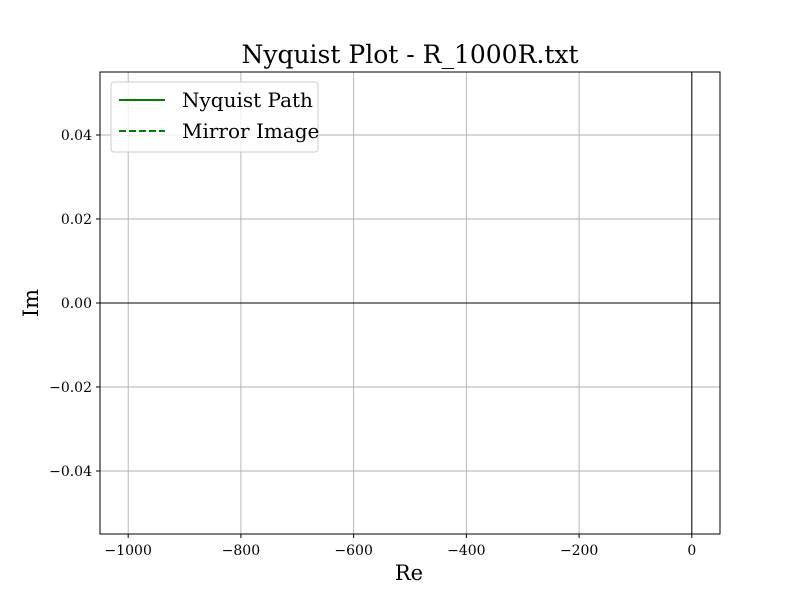 This screenshot has width=800, height=604. I want to click on y-axis-label: Im, so click(31, 303).